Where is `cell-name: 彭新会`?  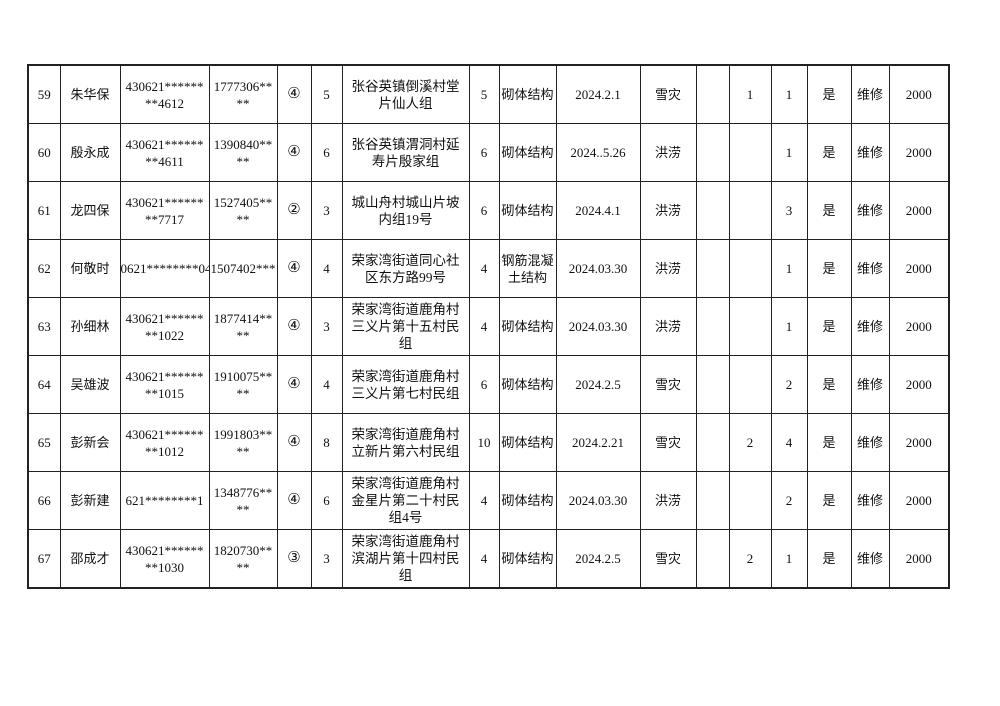 cell-name: 彭新会 is located at coordinates (90, 442).